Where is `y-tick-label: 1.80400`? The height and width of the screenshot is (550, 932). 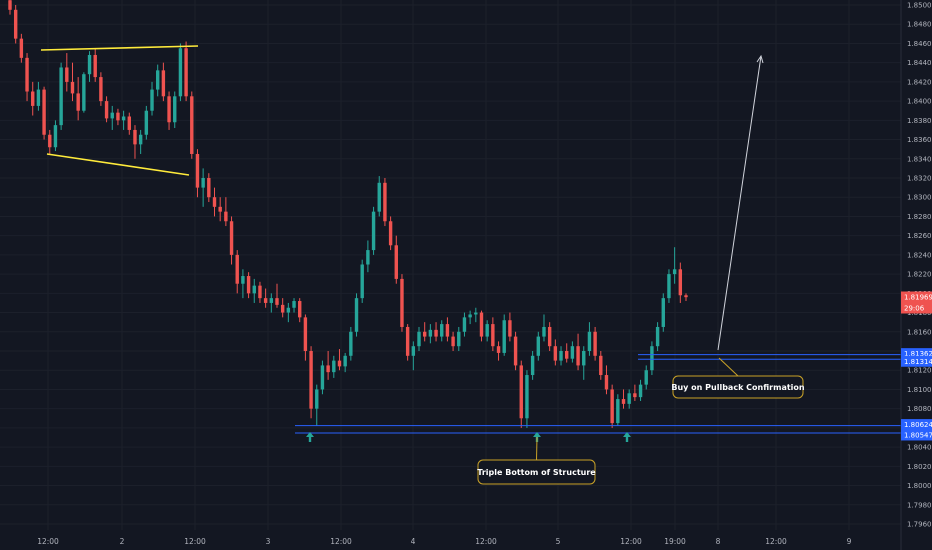
y-tick-label: 1.80400 is located at coordinates (919, 448).